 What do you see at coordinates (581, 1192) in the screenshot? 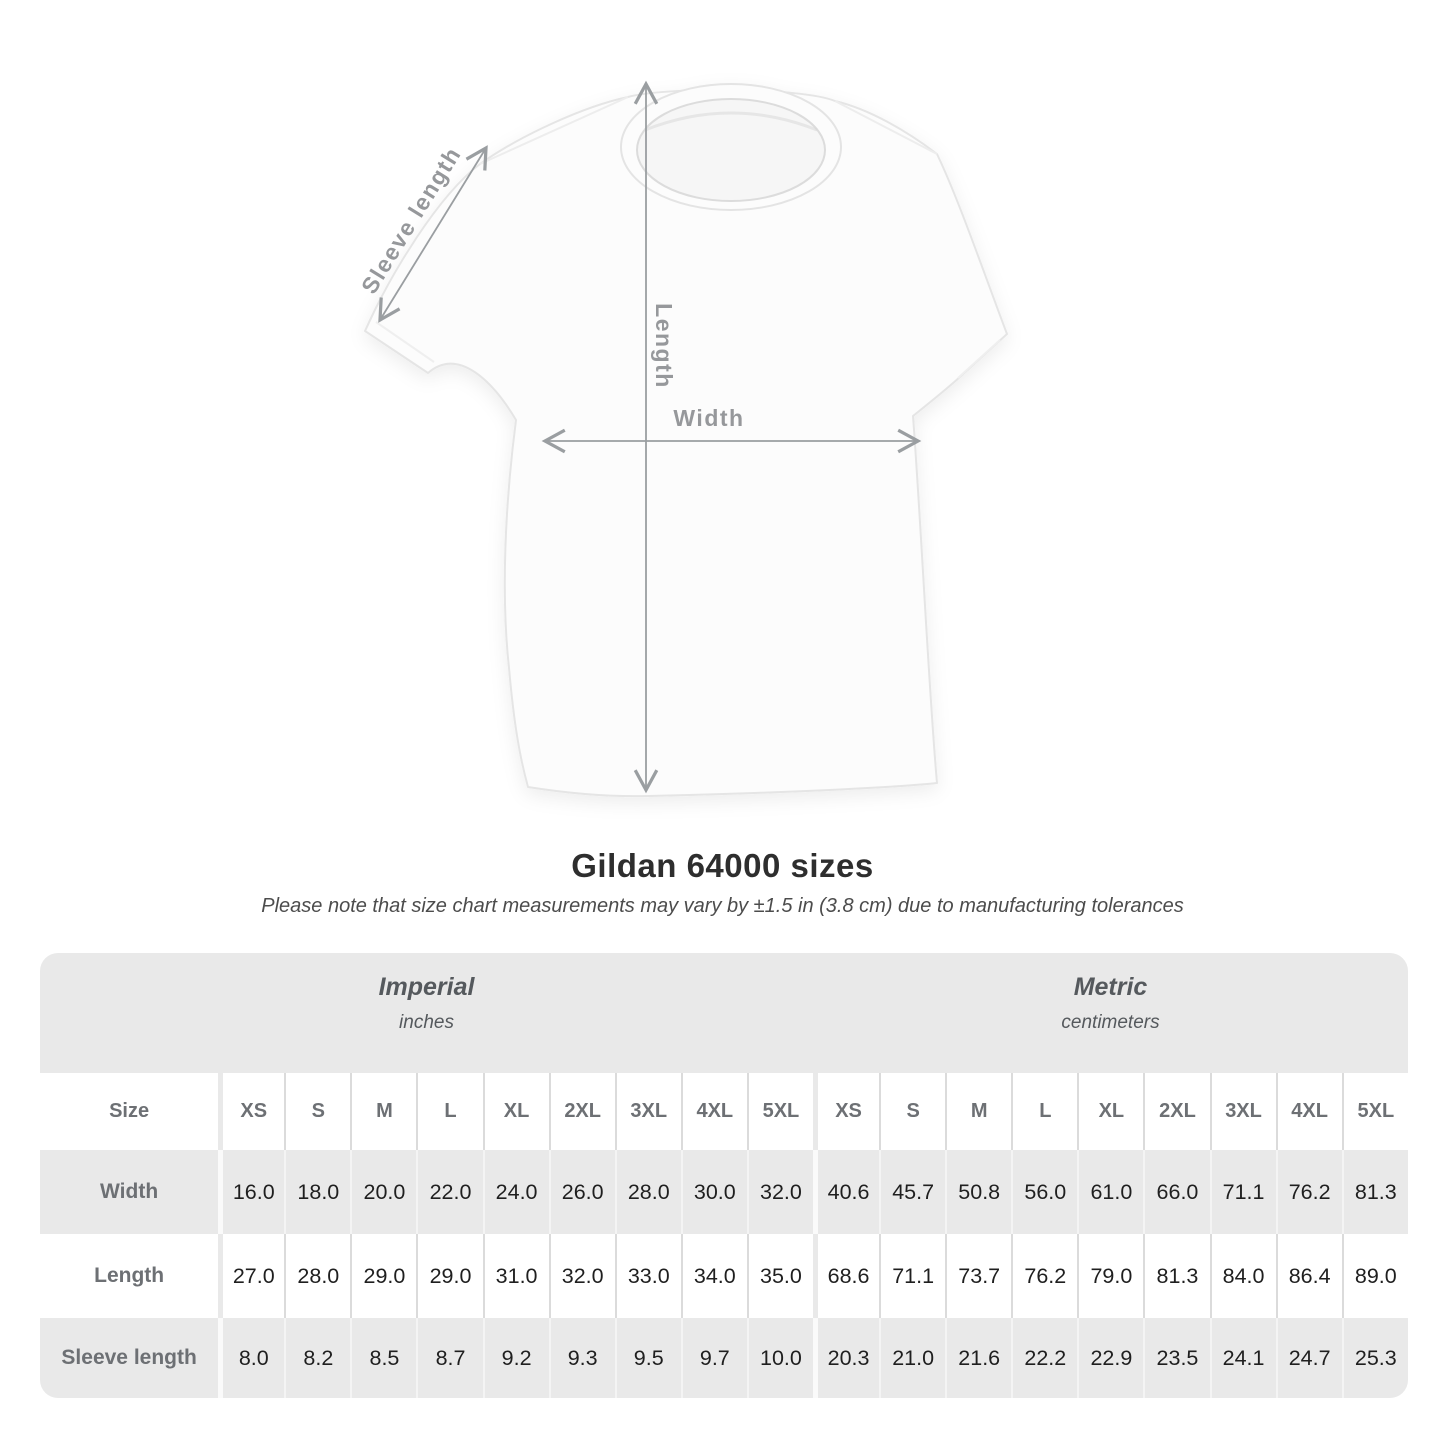
I see `width-imperial-2xl: 26.0` at bounding box center [581, 1192].